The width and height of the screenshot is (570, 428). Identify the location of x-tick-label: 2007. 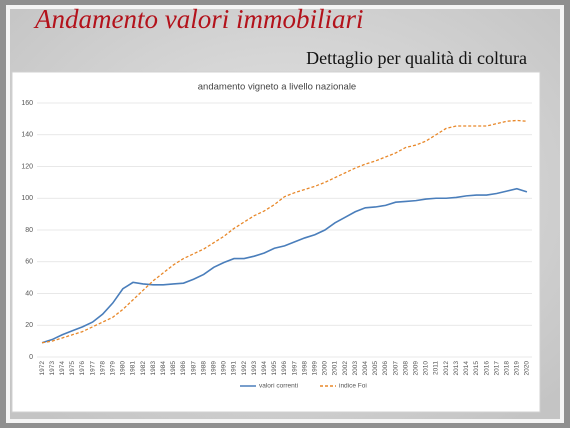
(395, 368).